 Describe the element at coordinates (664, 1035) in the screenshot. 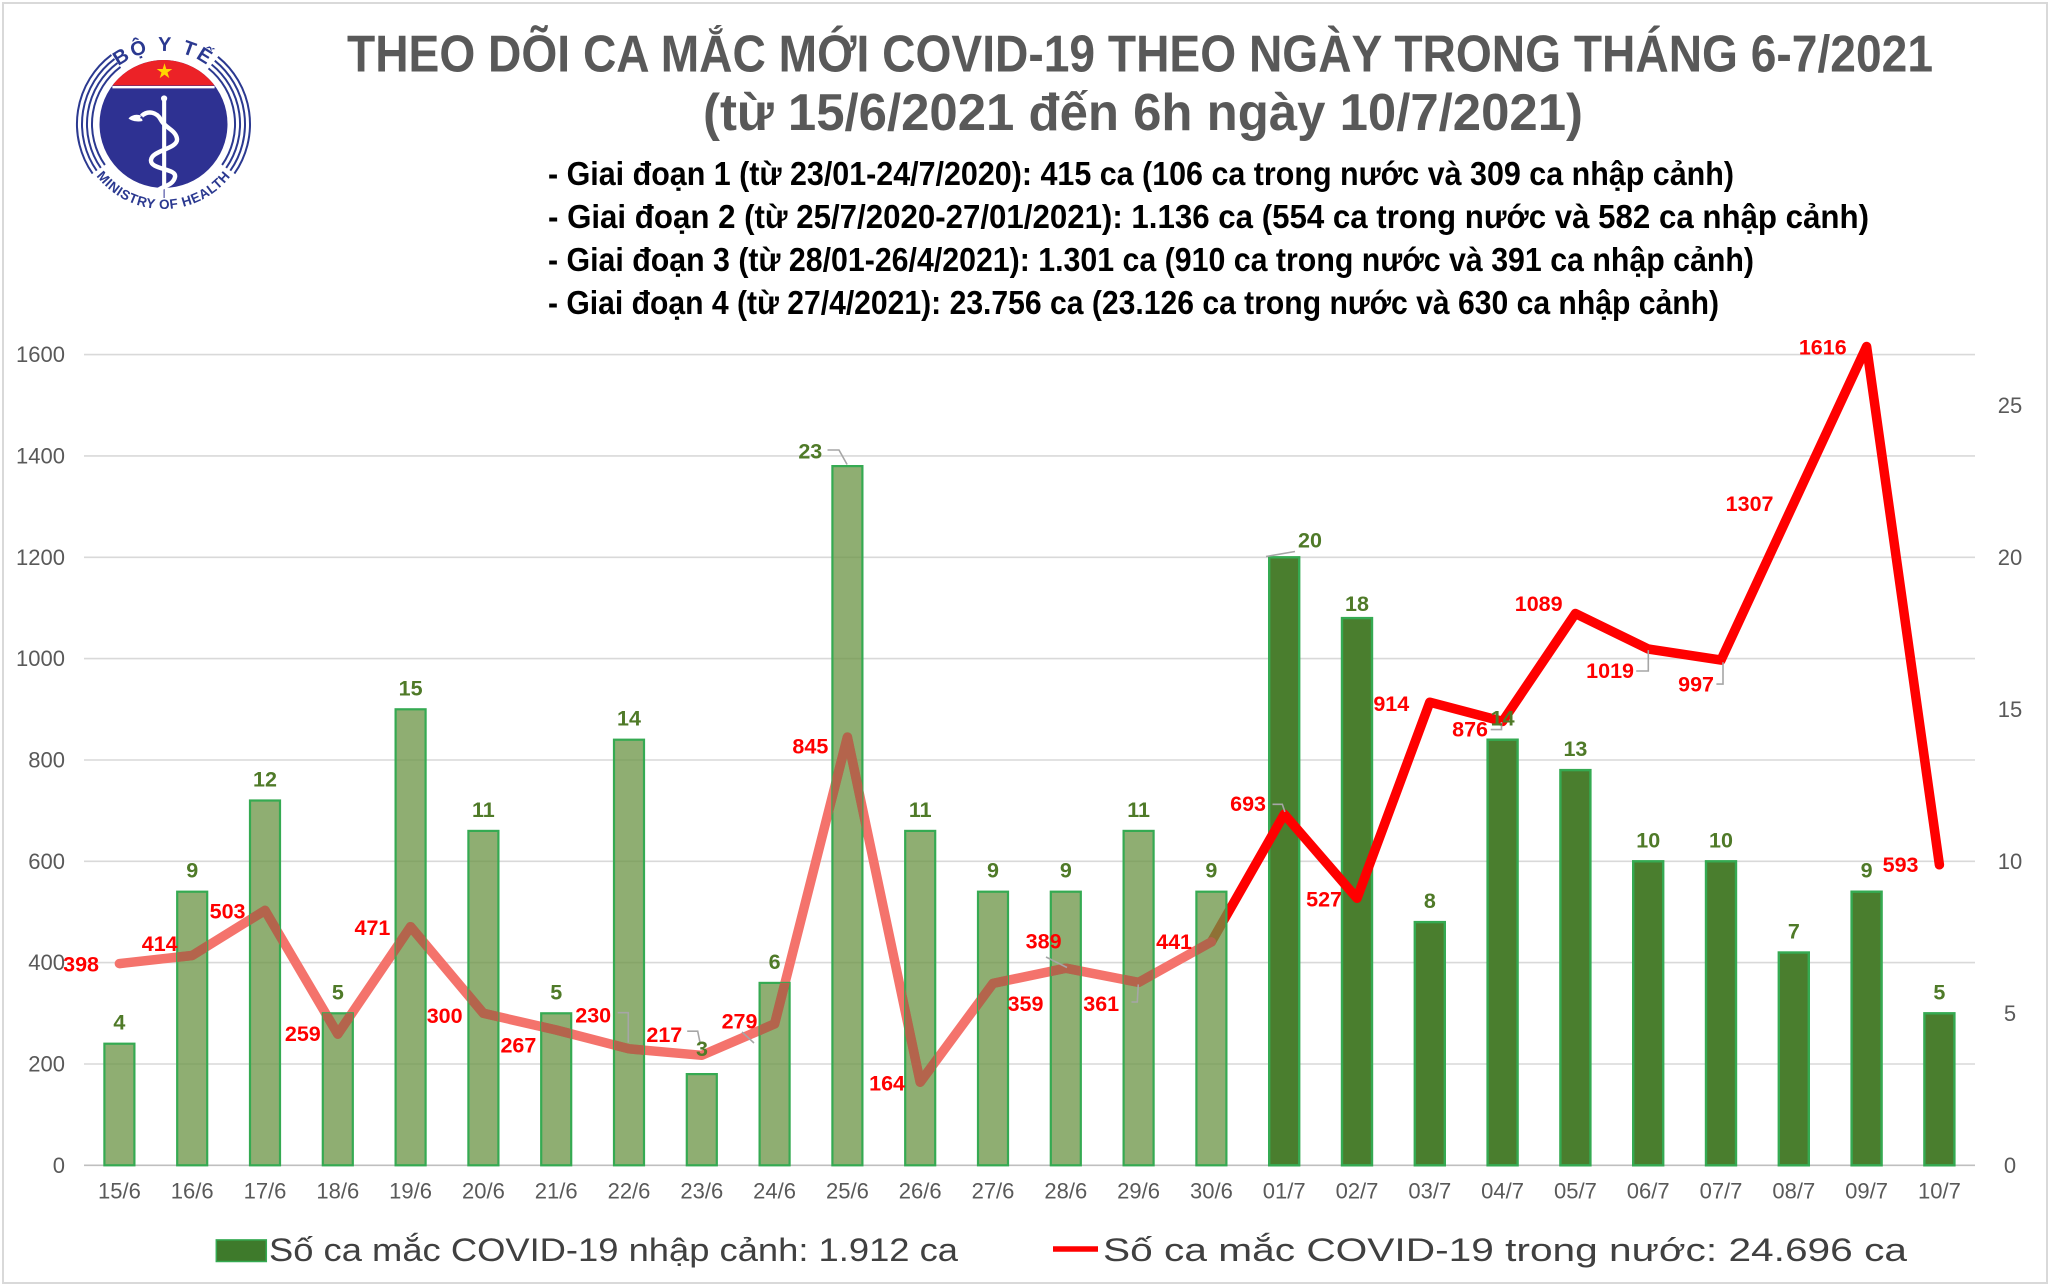

I see `svg-text: 217` at that location.